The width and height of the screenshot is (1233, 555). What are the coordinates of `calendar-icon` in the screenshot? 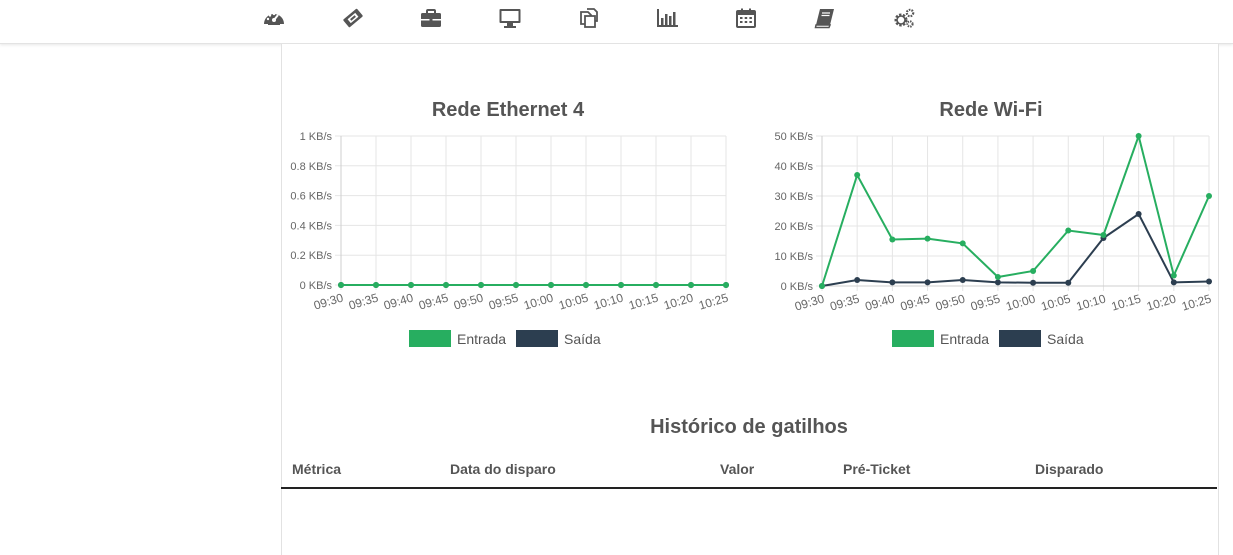 It's located at (746, 18).